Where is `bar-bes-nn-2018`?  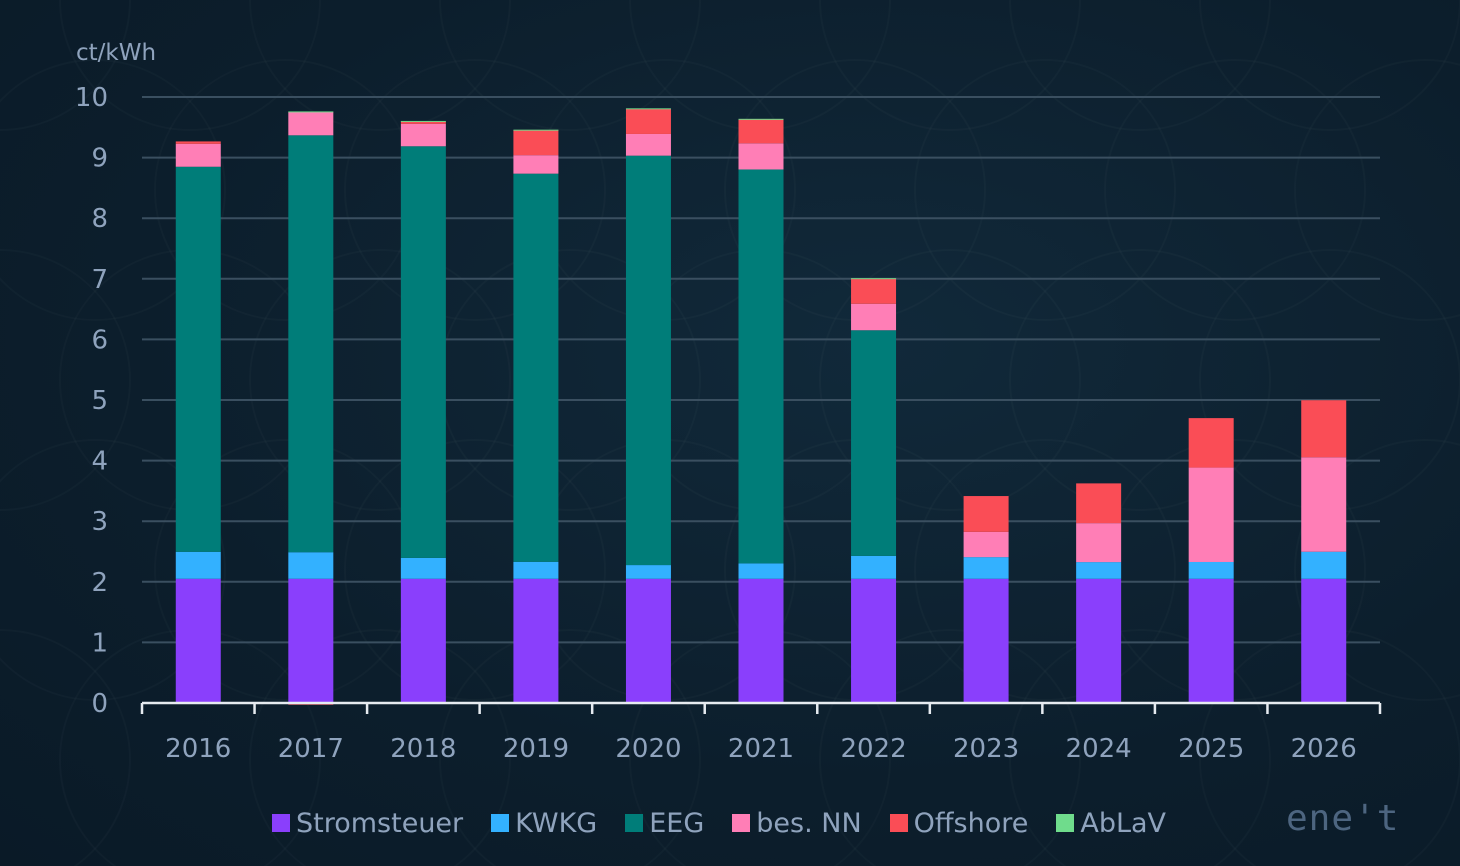
bar-bes-nn-2018 is located at coordinates (423, 135).